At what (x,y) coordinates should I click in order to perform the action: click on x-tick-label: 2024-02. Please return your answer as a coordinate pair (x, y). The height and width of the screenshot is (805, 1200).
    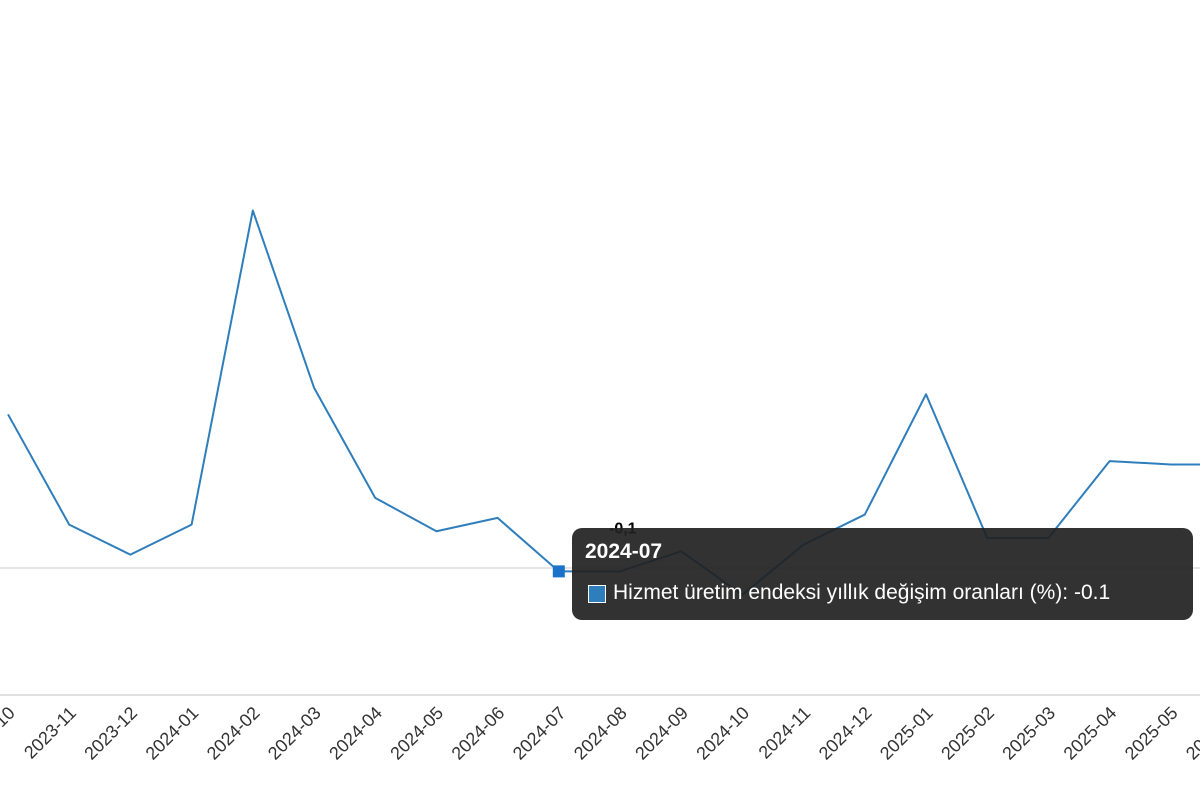
    Looking at the image, I should click on (233, 733).